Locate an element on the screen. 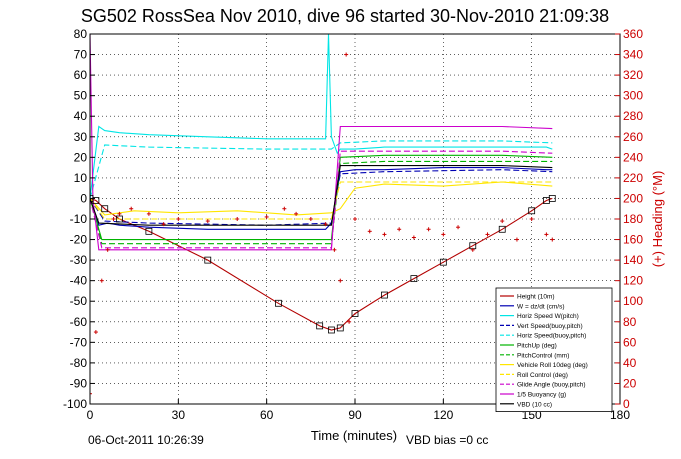 The height and width of the screenshot is (459, 681). right-tick-label: 240 is located at coordinates (633, 157).